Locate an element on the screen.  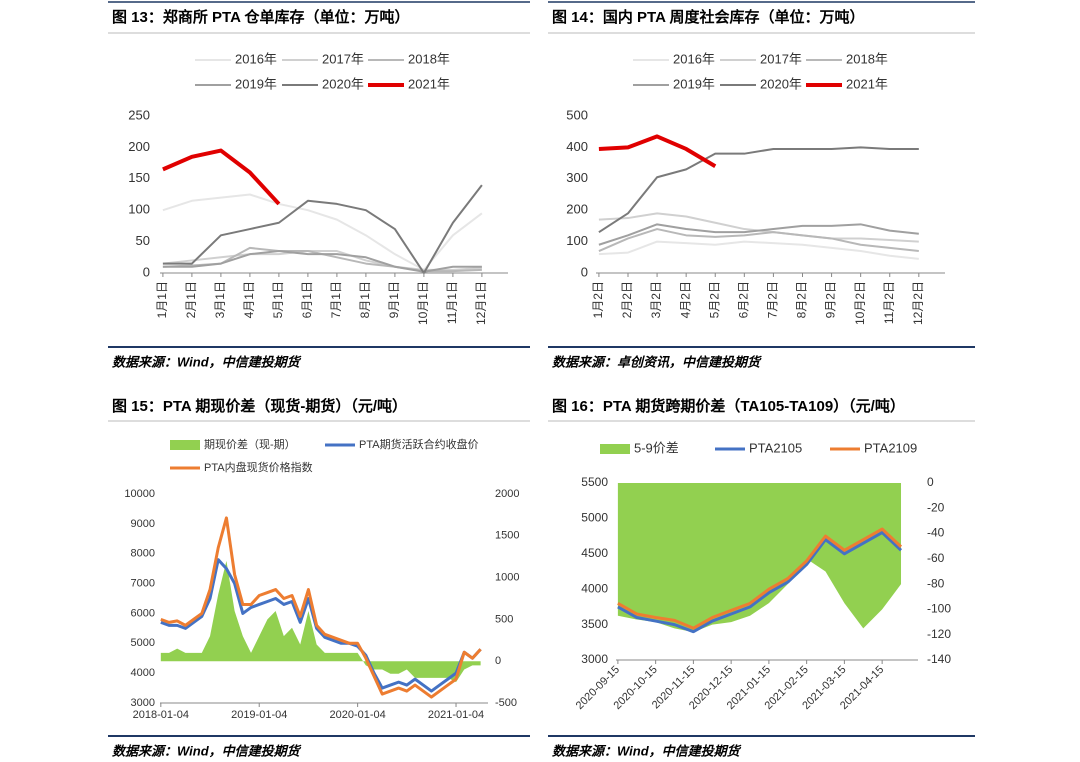
y-tick-label: 8000 is located at coordinates (143, 554).